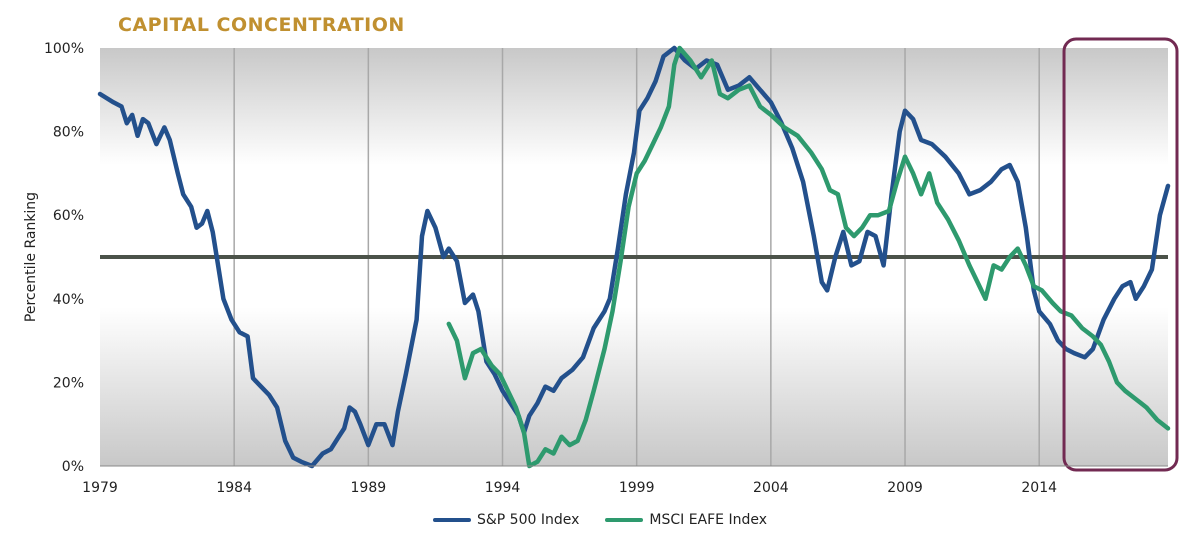 This screenshot has width=1200, height=546. What do you see at coordinates (771, 488) in the screenshot?
I see `x-tick-label: 2004` at bounding box center [771, 488].